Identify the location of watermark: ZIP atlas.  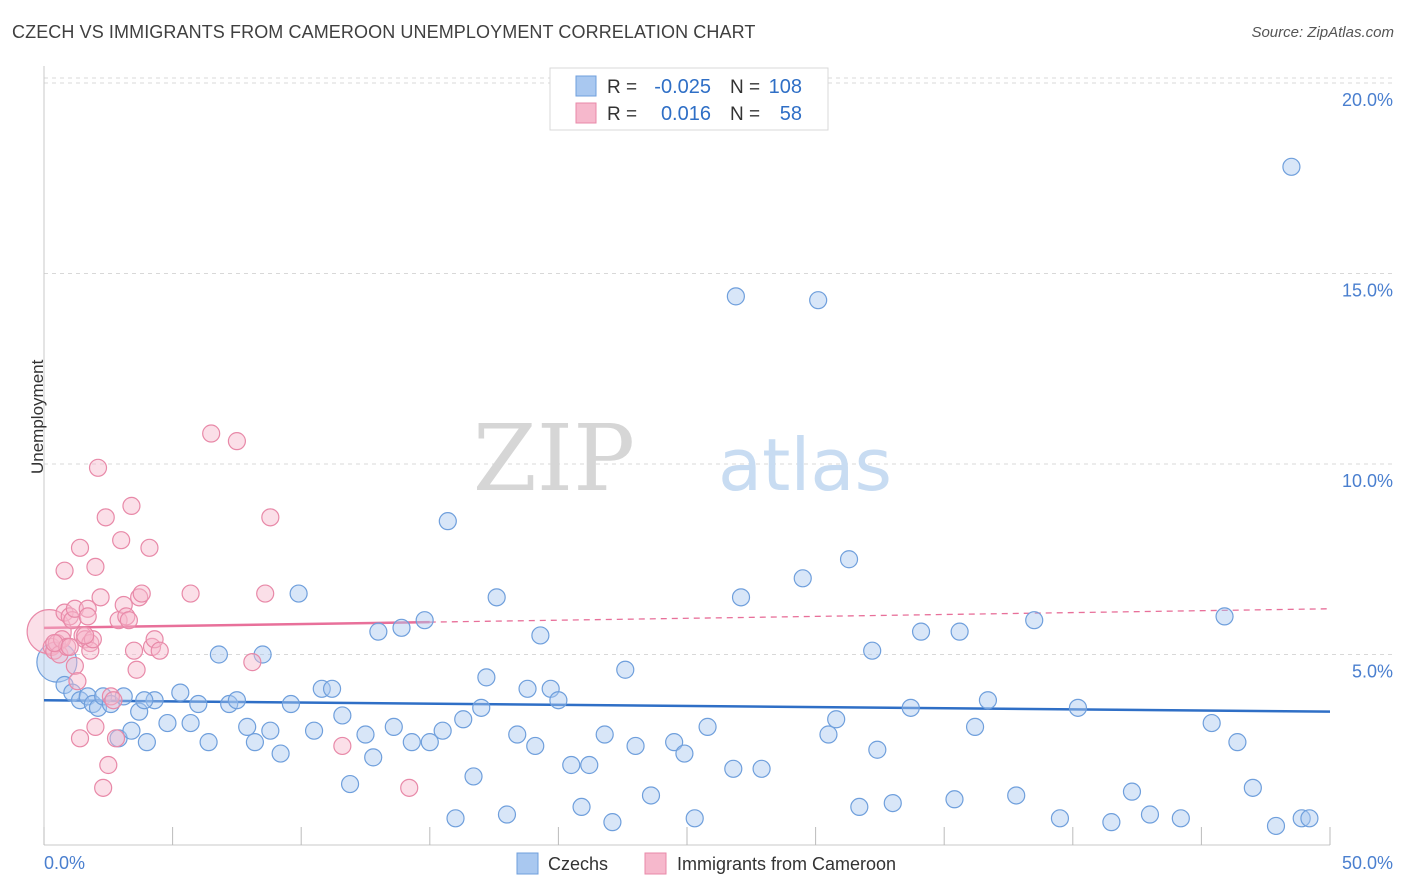
(682, 458).